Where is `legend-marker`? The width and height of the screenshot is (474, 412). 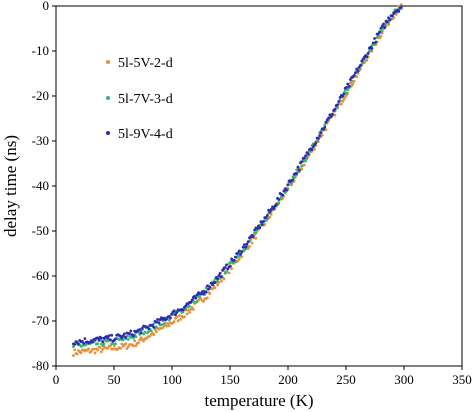
legend-marker is located at coordinates (108, 133).